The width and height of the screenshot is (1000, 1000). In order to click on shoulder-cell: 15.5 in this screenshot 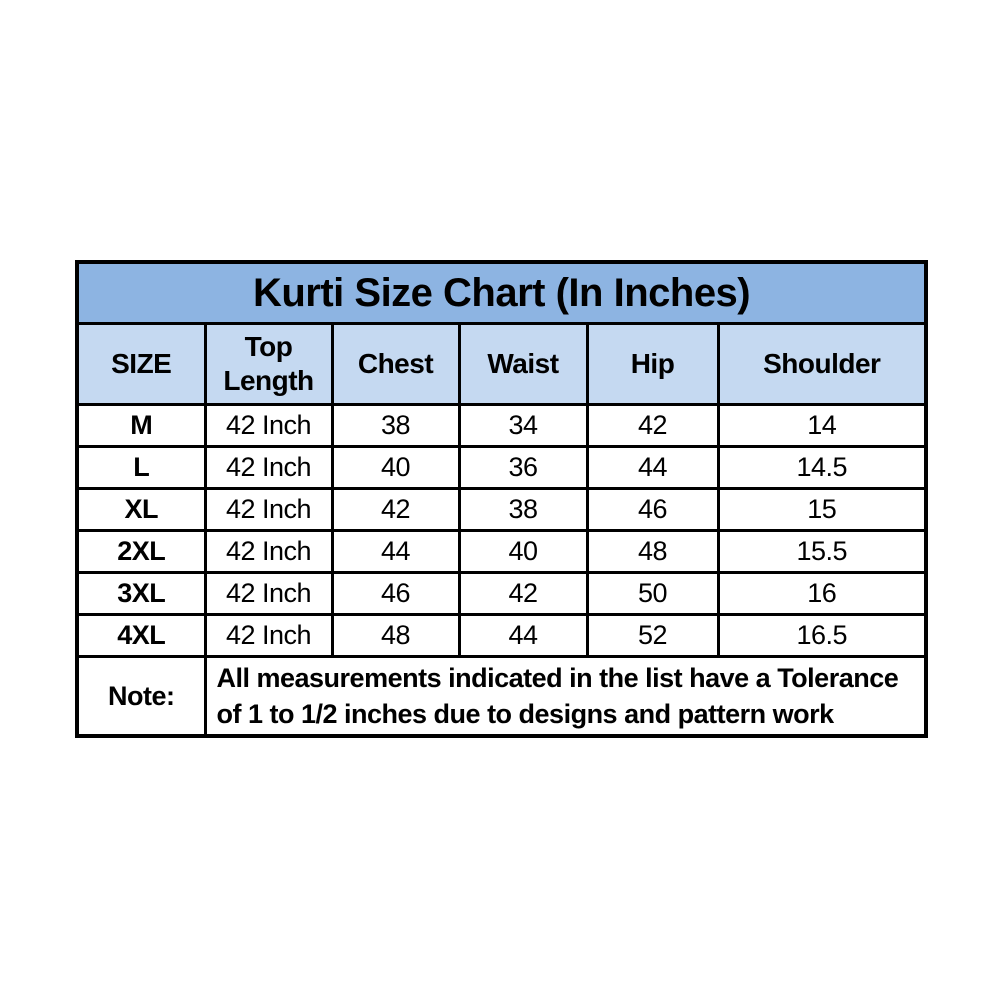, I will do `click(822, 551)`.